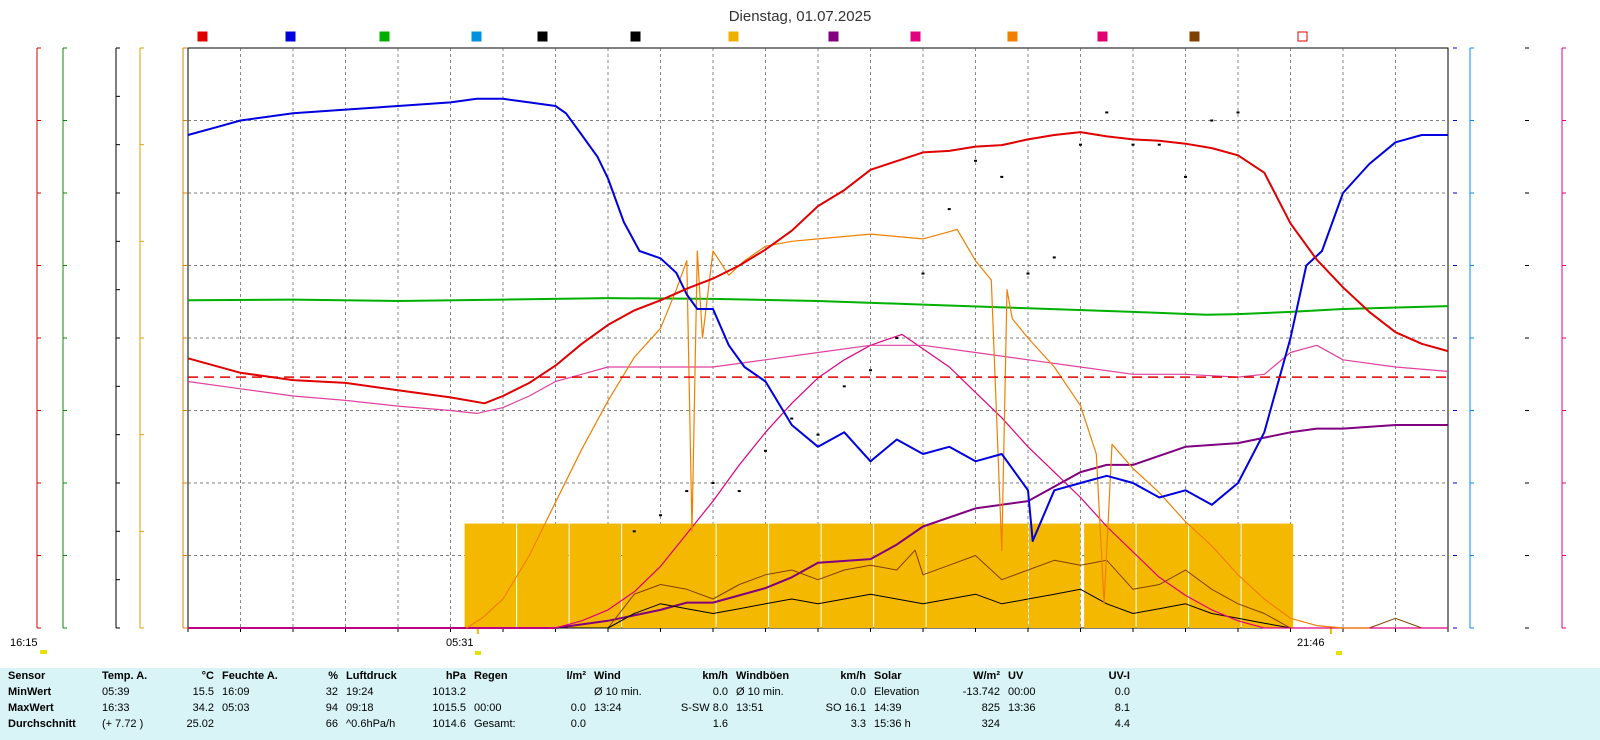  What do you see at coordinates (455, 676) in the screenshot?
I see `stats-header-cell: hPa` at bounding box center [455, 676].